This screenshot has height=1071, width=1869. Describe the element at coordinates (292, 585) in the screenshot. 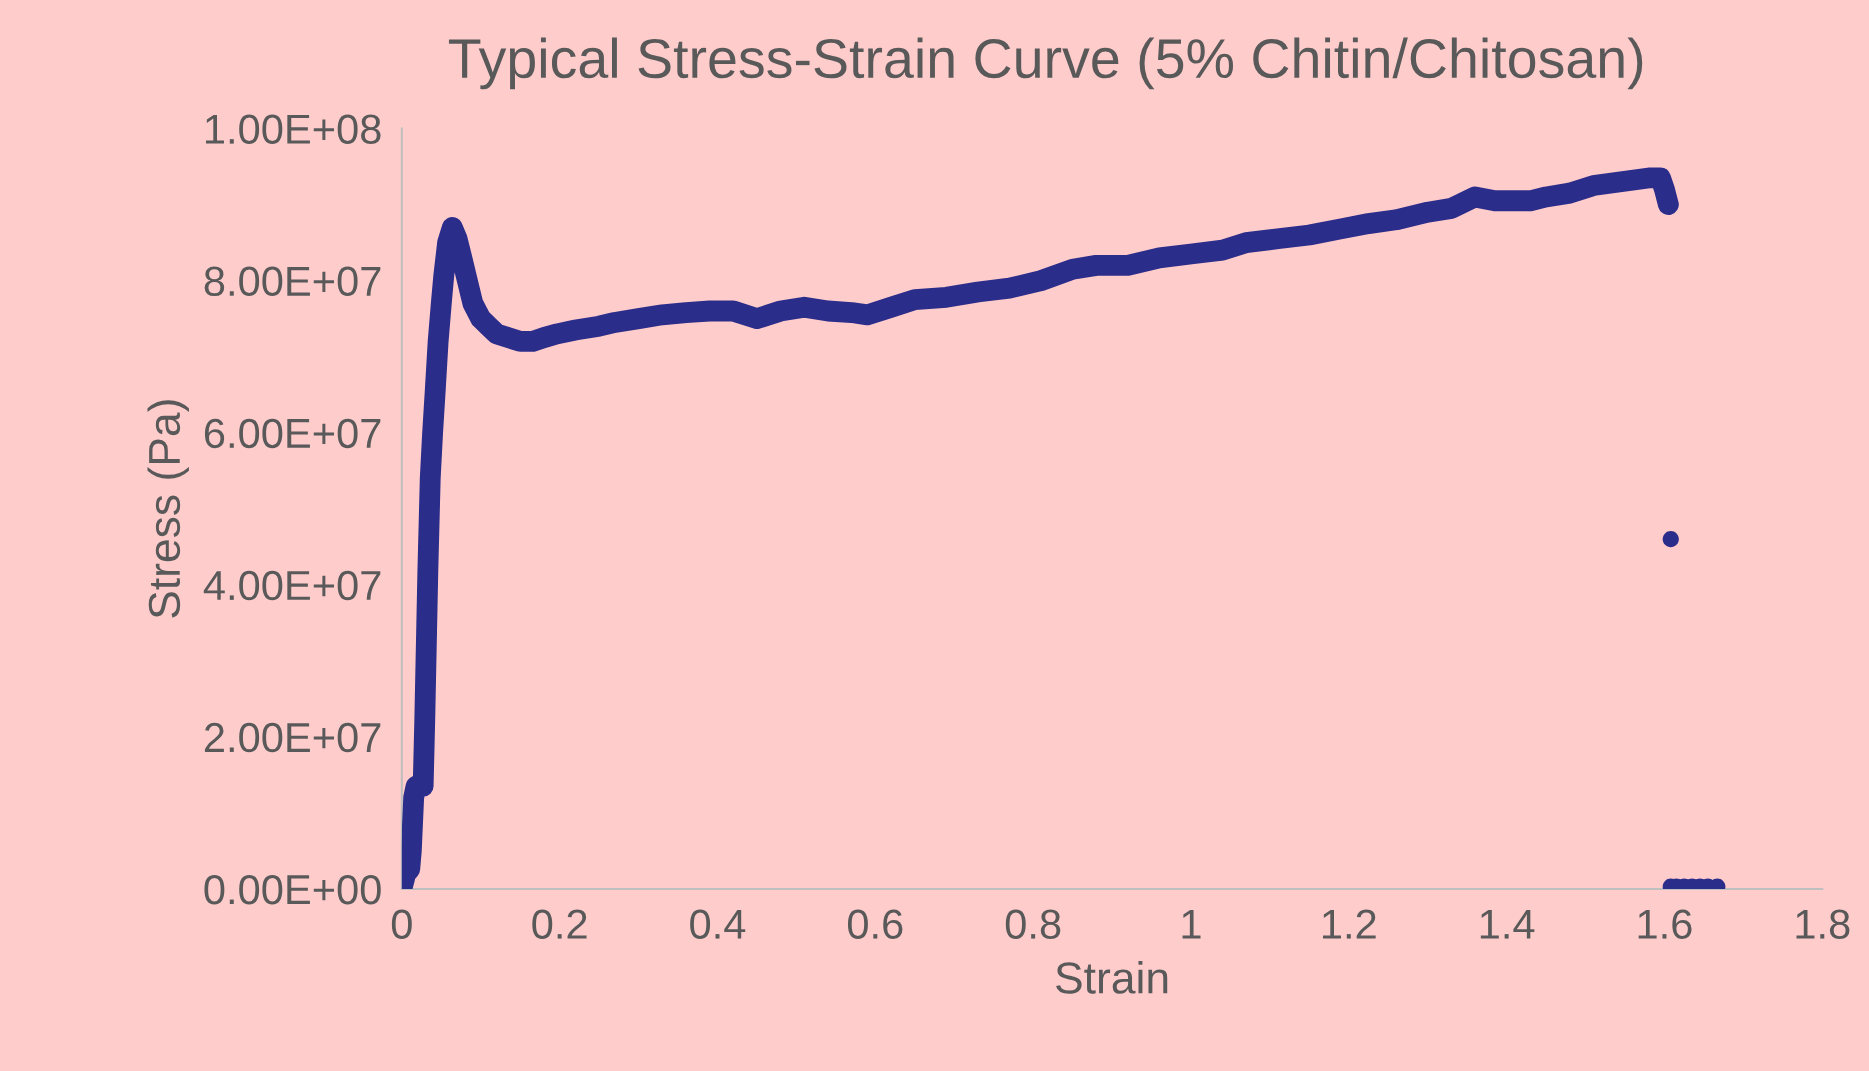

I see `y-tick-label: 4.00E+07` at that location.